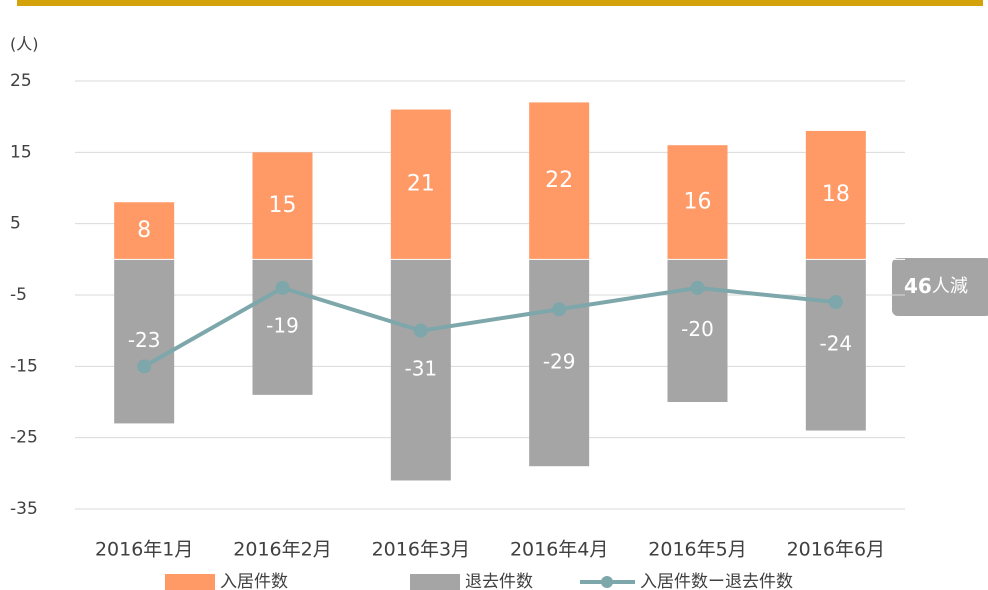 The height and width of the screenshot is (590, 988). What do you see at coordinates (21, 81) in the screenshot?
I see `y-tick-label: 25` at bounding box center [21, 81].